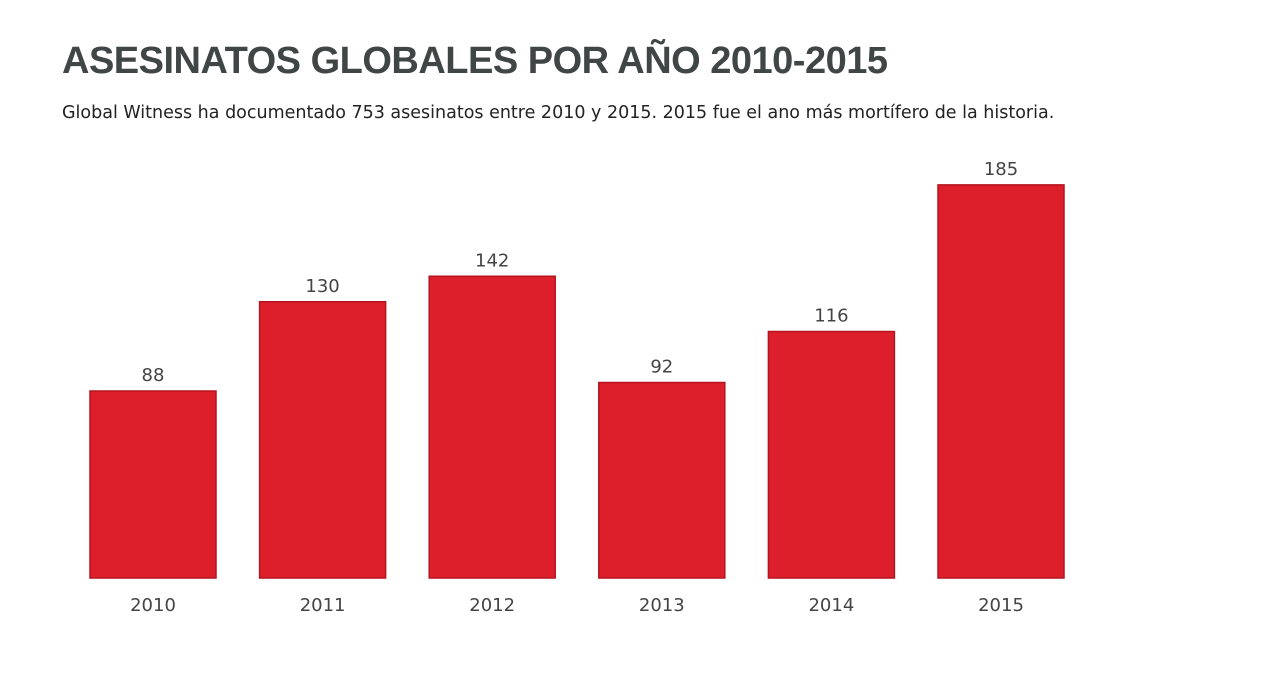 This screenshot has height=698, width=1280. Describe the element at coordinates (1001, 169) in the screenshot. I see `value-label: 185` at that location.